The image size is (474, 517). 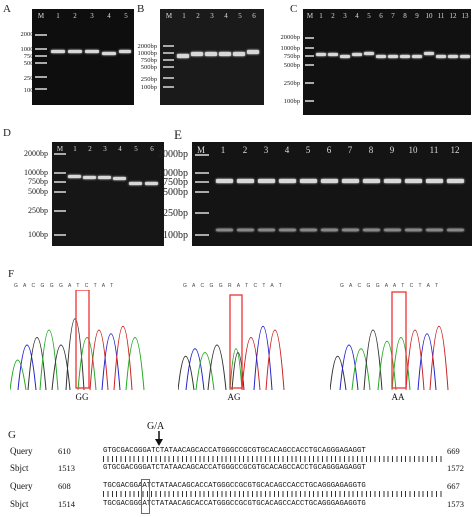 What do you see at coordinates (291, 65) in the screenshot?
I see `panel-c-size-500: 500bp` at bounding box center [291, 65].